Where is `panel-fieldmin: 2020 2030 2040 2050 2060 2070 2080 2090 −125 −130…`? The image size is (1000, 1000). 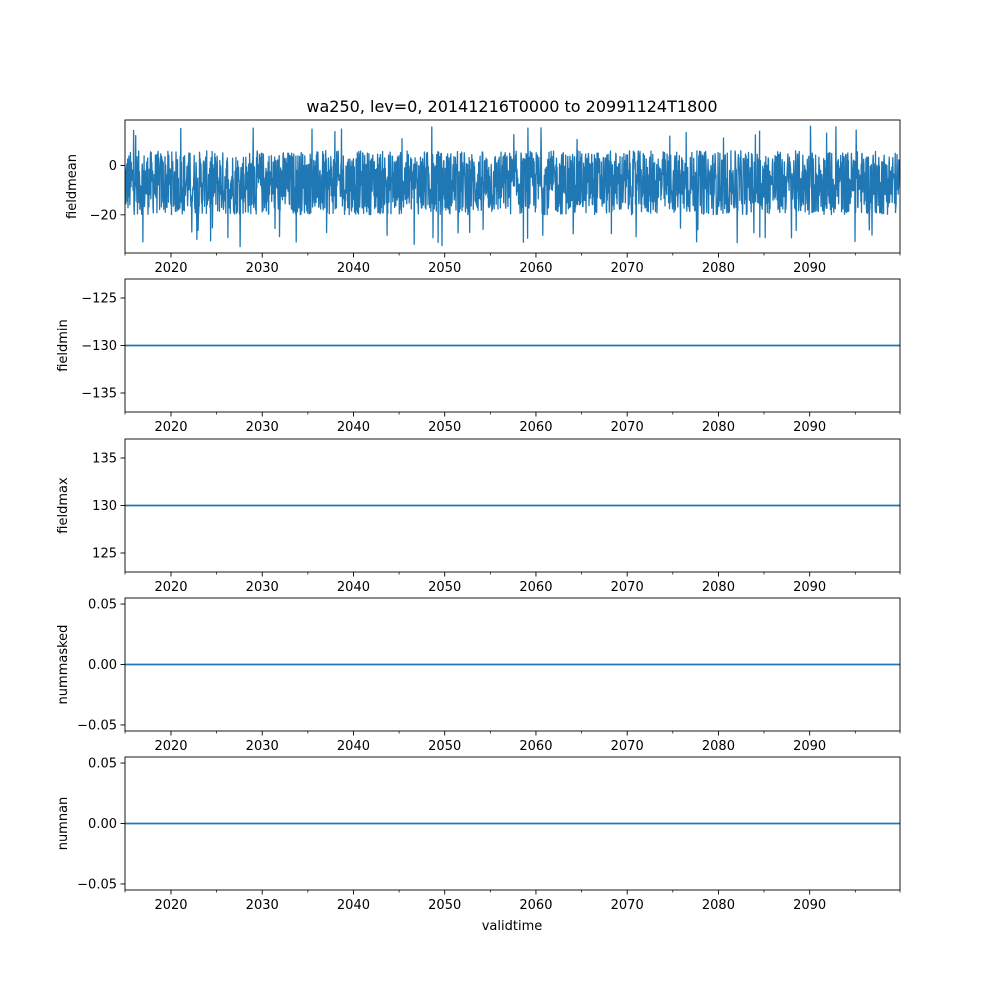 panel-fieldmin: 2020 2030 2040 2050 2060 2070 2080 2090 −125 −130… is located at coordinates (478, 356).